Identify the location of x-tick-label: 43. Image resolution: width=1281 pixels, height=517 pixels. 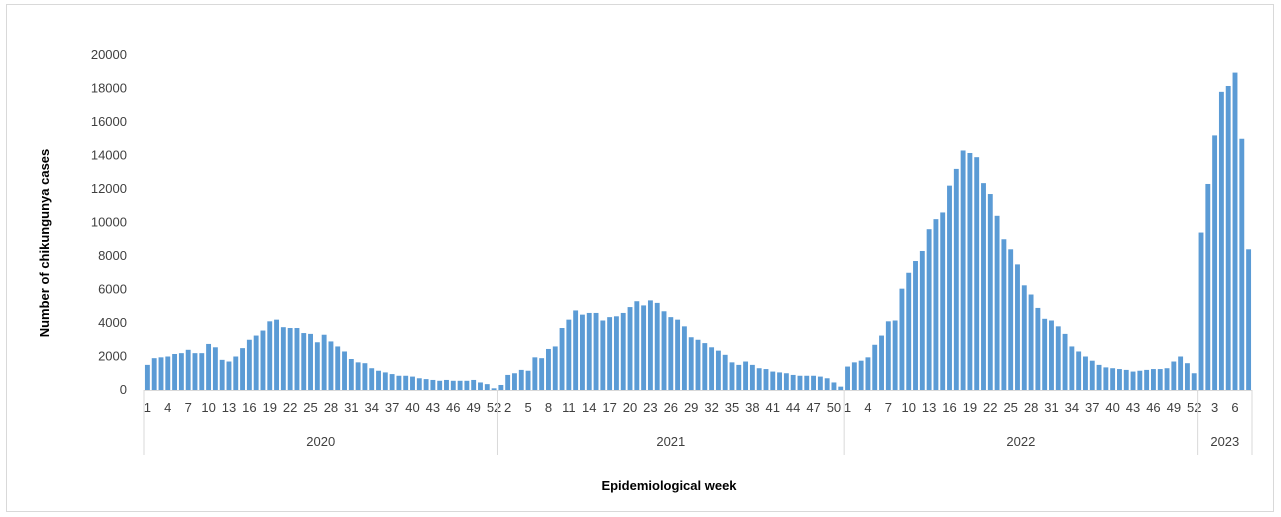
(433, 407).